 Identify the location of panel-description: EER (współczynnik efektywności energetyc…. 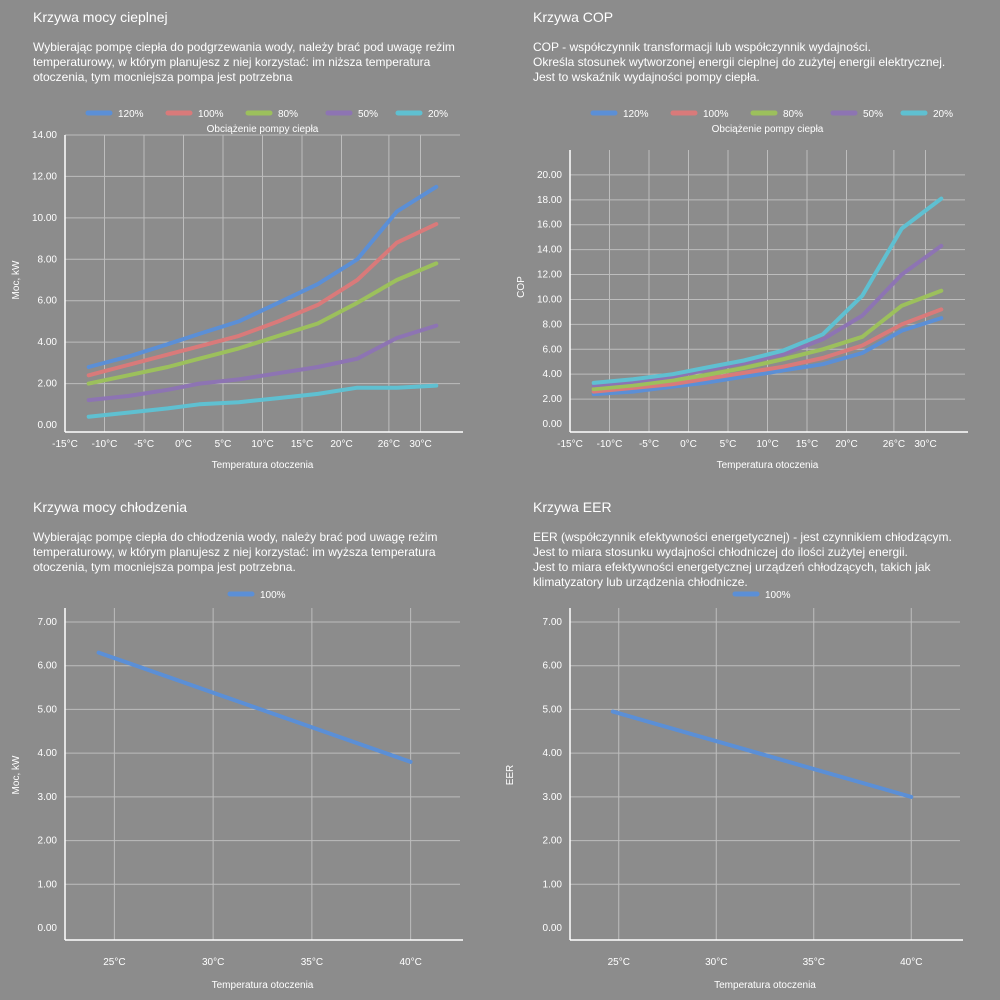
(753, 560).